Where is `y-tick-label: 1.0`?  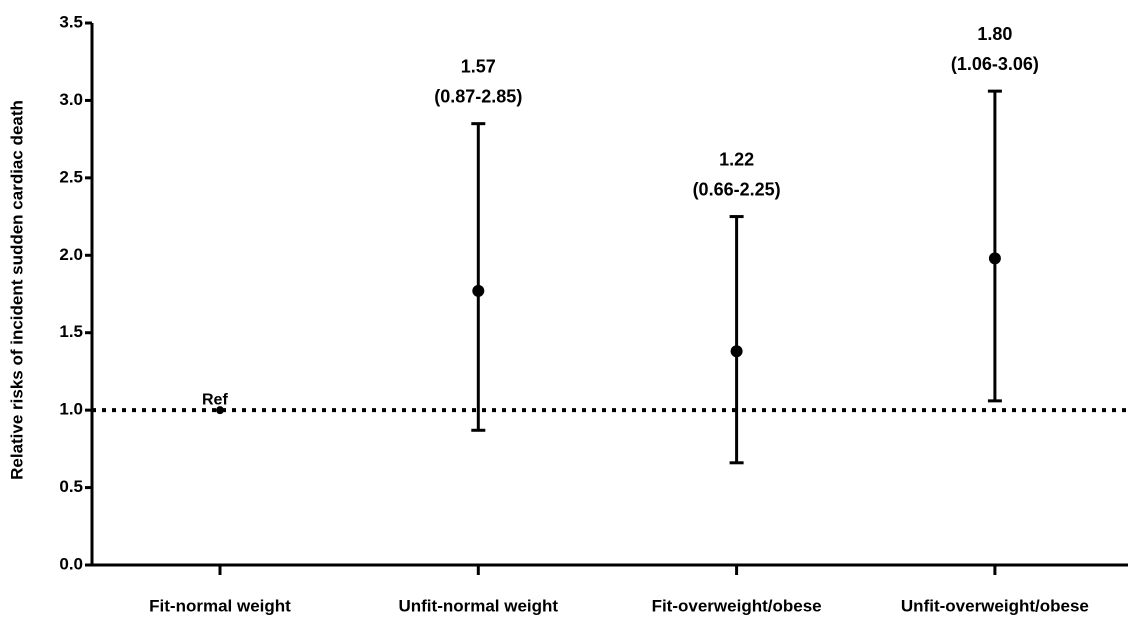
y-tick-label: 1.0 is located at coordinates (71, 409).